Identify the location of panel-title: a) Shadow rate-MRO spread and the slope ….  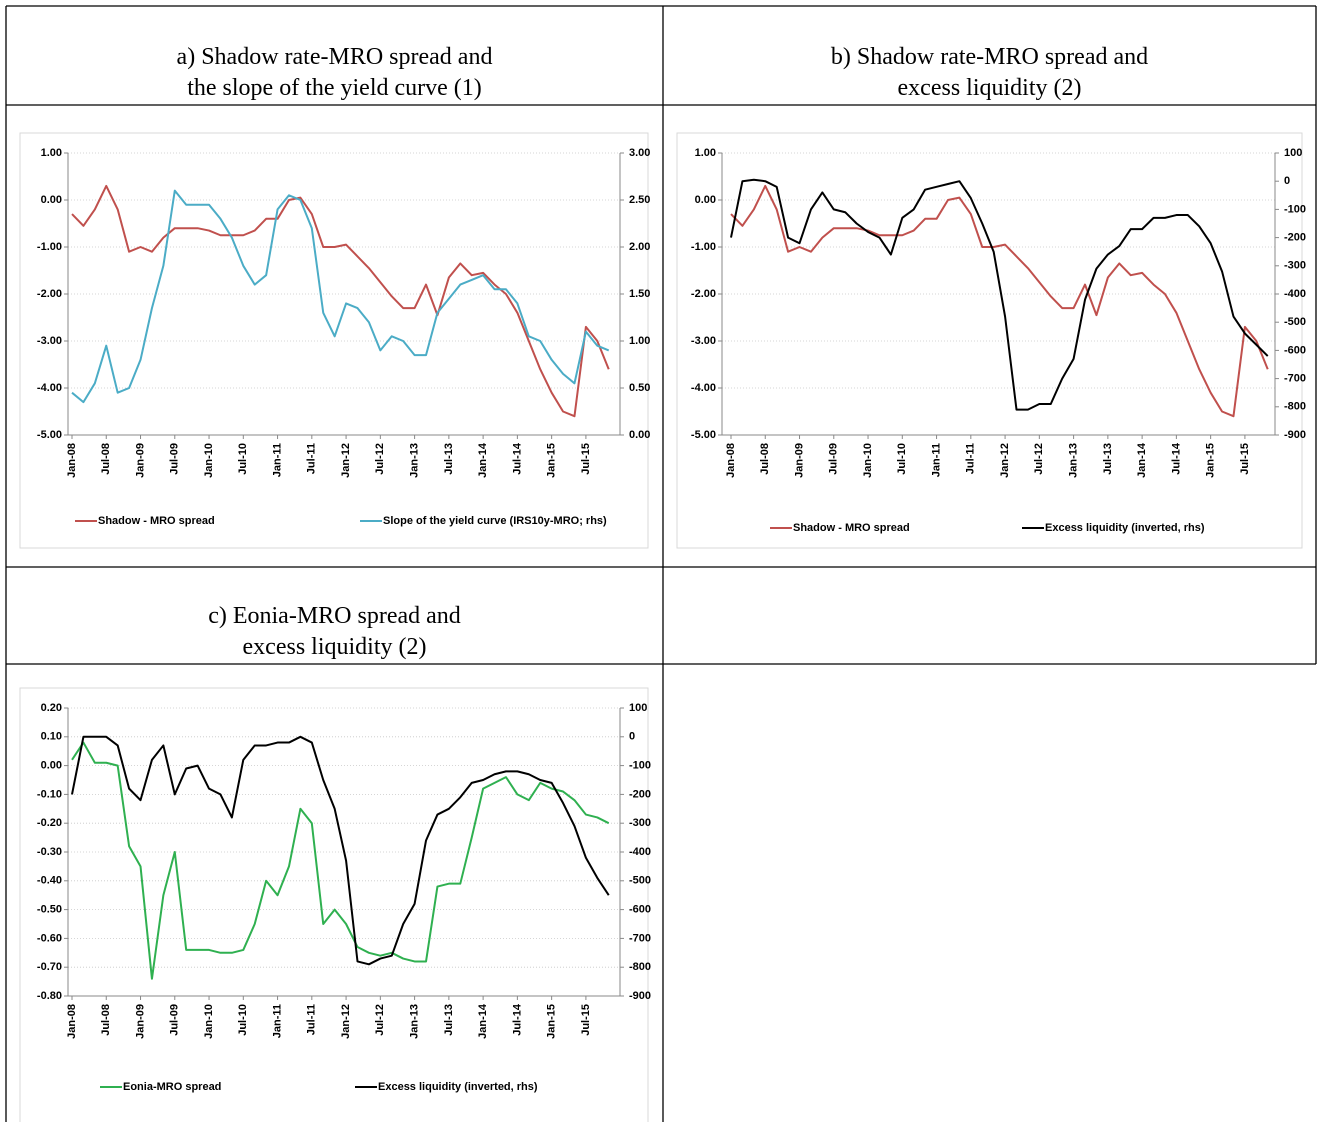
(334, 72).